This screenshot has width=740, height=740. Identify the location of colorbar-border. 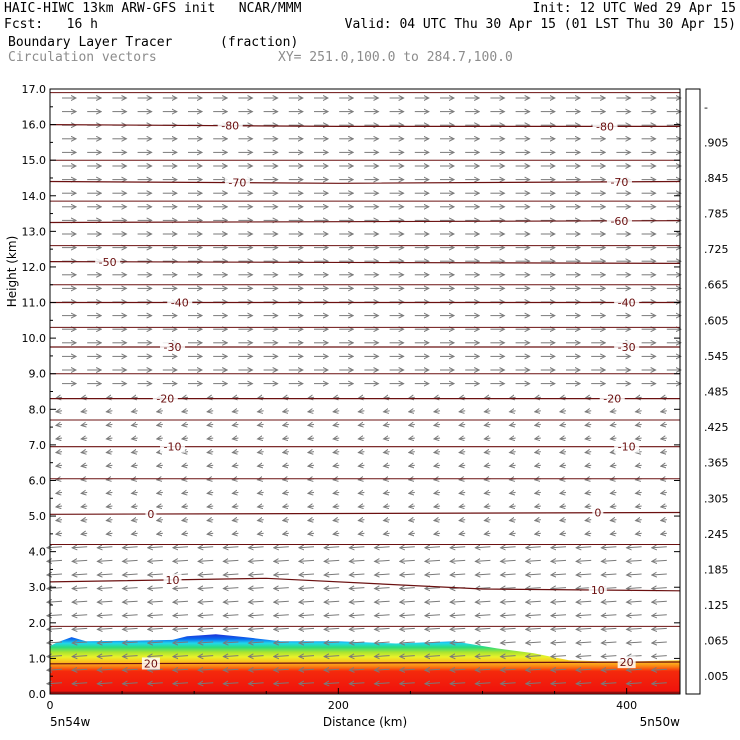
(693, 391).